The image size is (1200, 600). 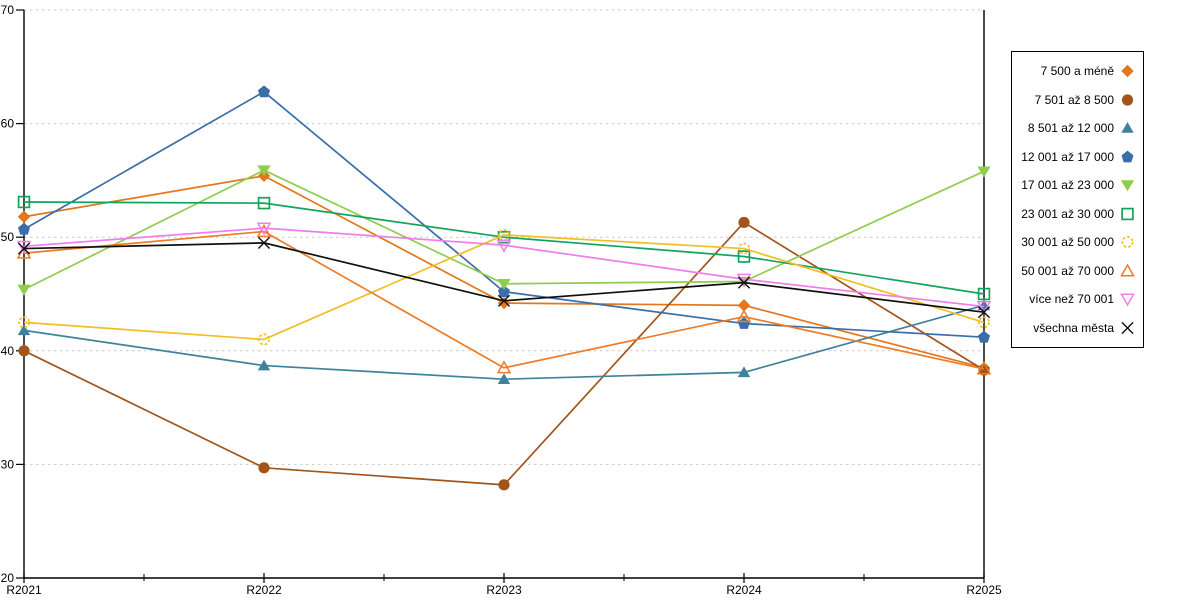 I want to click on legend-marker-triangle-down-open, so click(x=1127, y=300).